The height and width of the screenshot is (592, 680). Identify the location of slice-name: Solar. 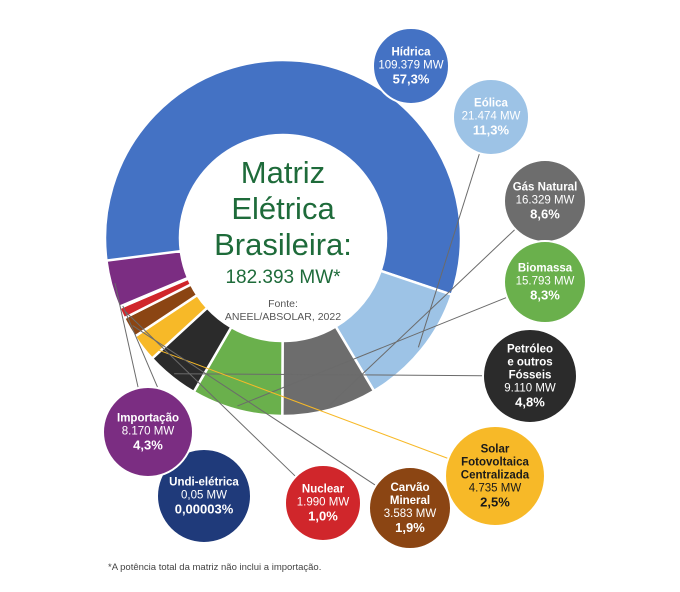
(495, 450).